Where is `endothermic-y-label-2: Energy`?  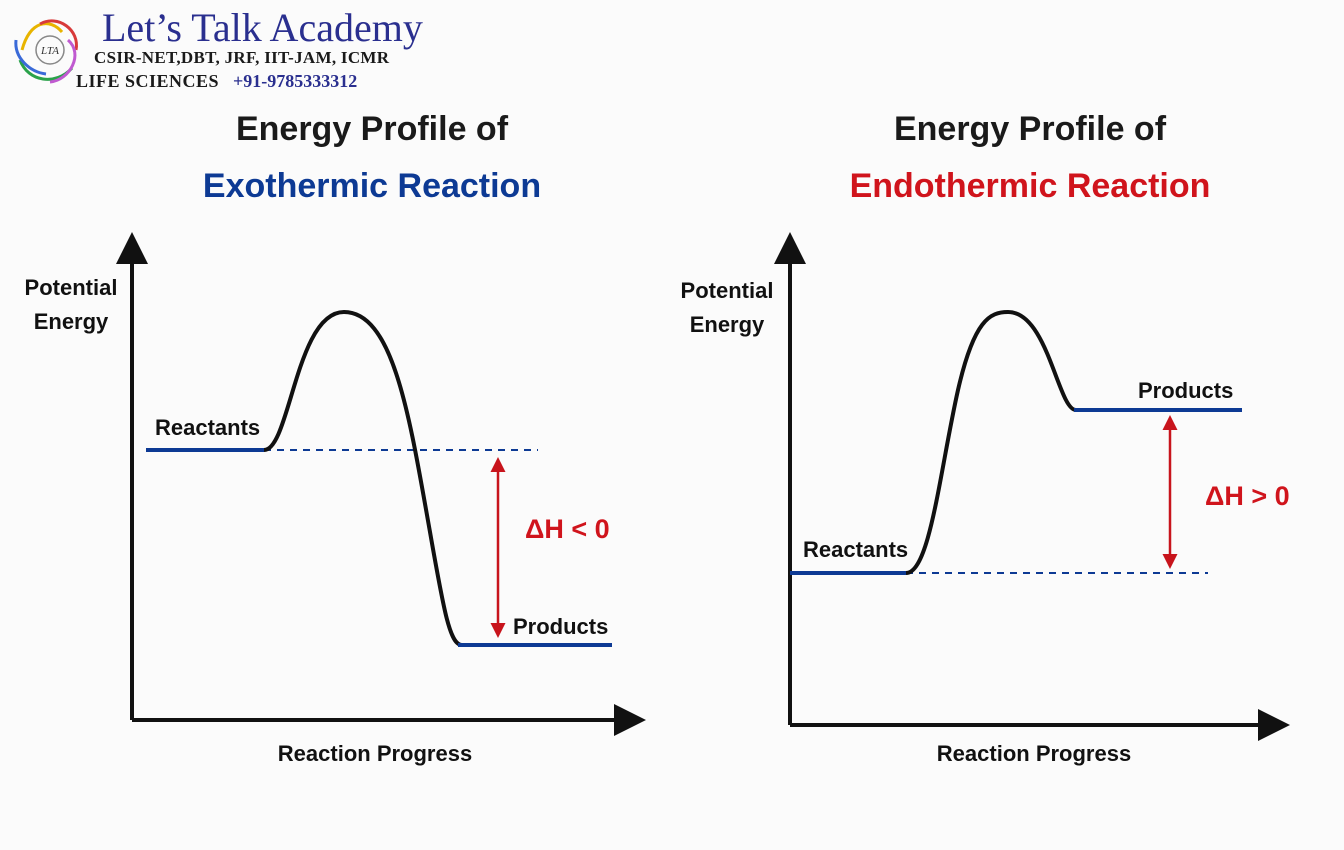 endothermic-y-label-2: Energy is located at coordinates (727, 324).